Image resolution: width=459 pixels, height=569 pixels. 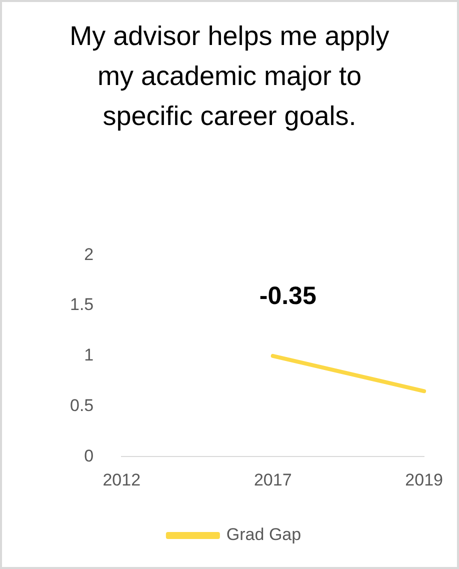 What do you see at coordinates (424, 480) in the screenshot?
I see `x-tick-label: 2019` at bounding box center [424, 480].